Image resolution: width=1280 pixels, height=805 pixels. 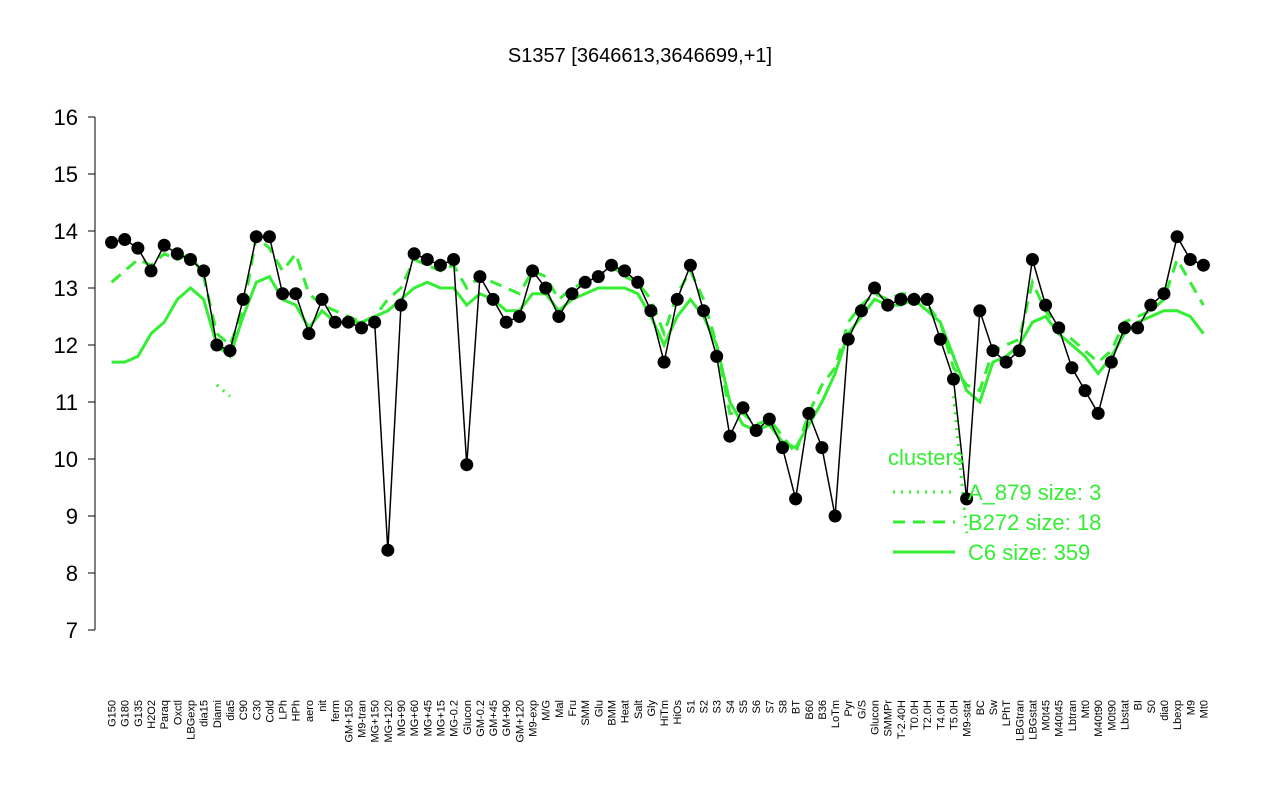 I want to click on x-tick-label: GM-0.2, so click(x=481, y=718).